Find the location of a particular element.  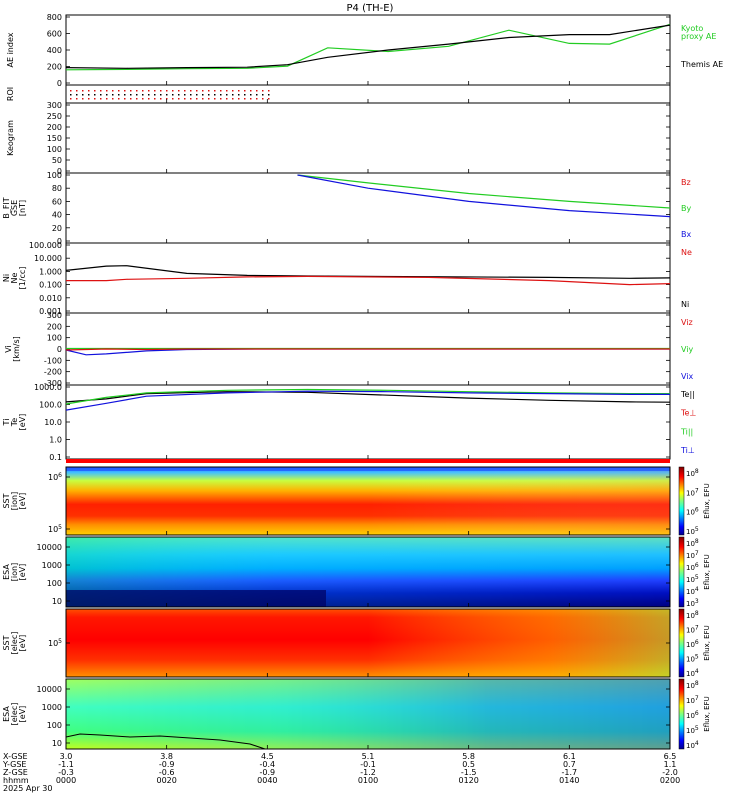

temperature-ytick-label: 100.0 is located at coordinates (50, 405).